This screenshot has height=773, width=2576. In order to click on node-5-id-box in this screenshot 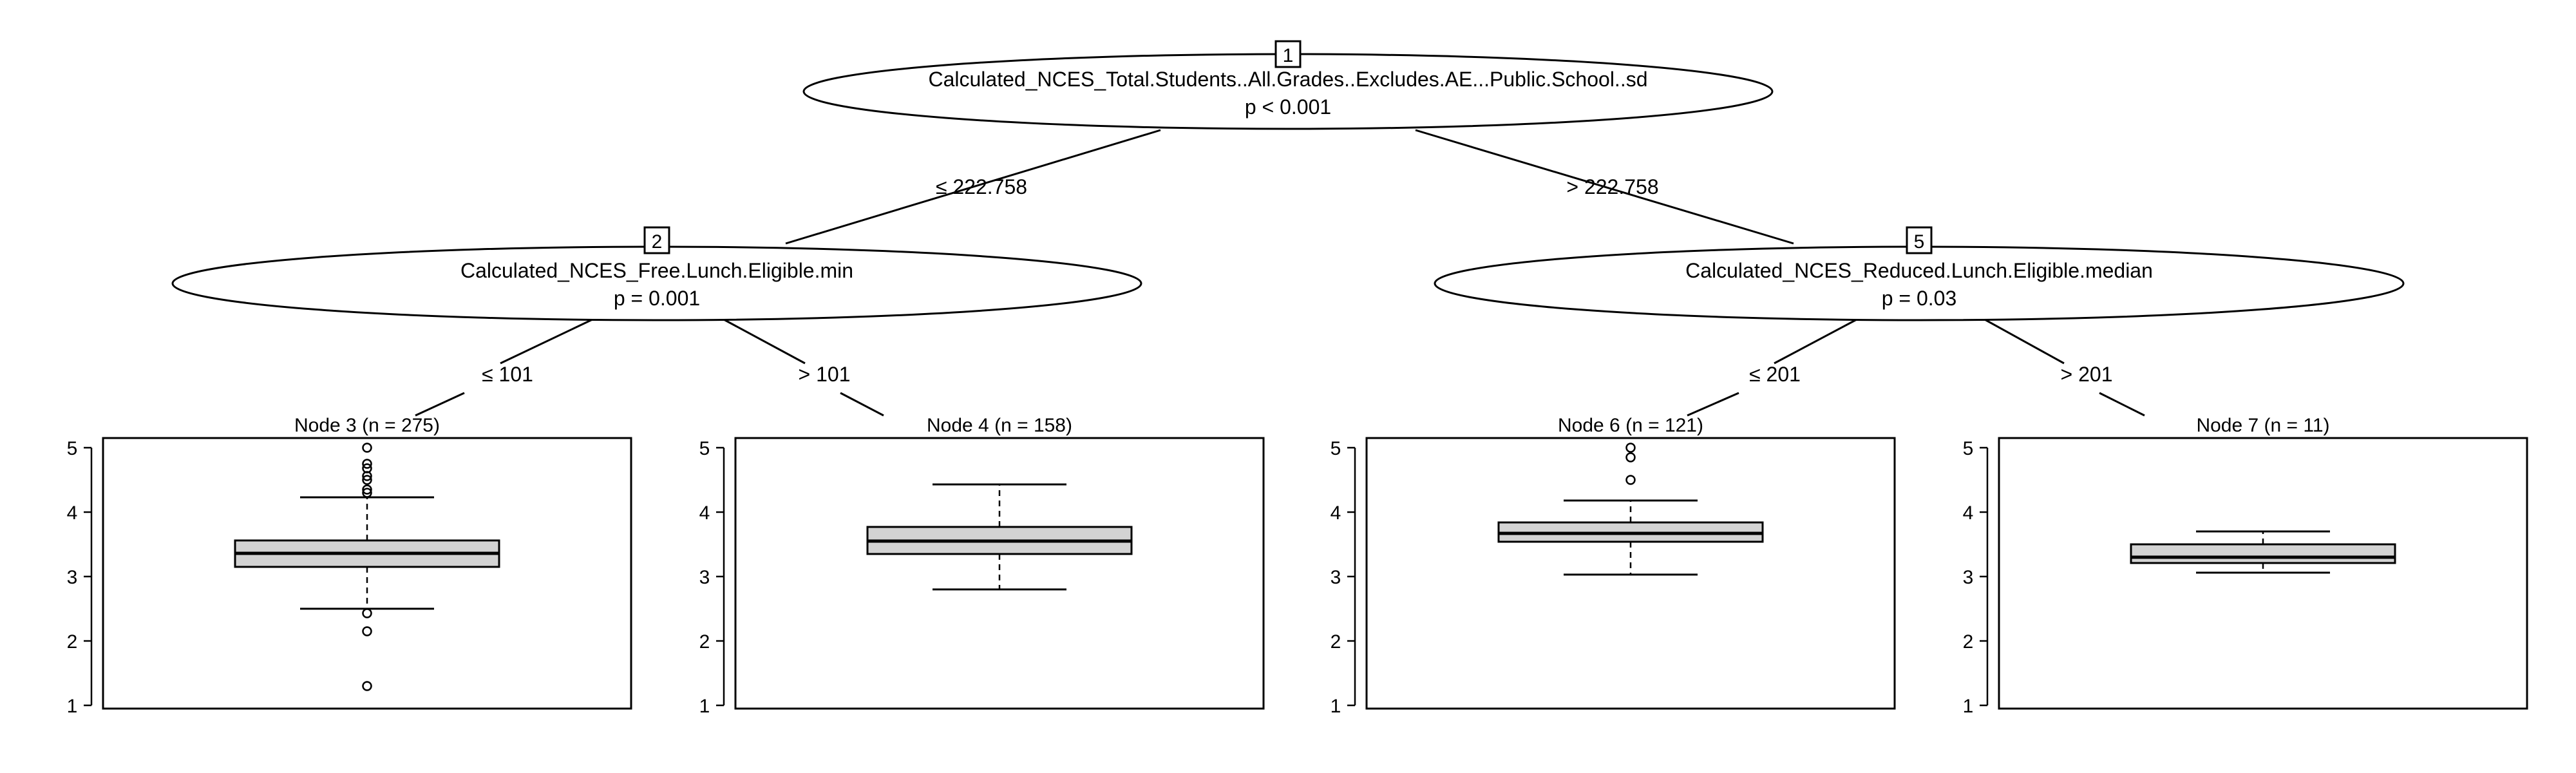, I will do `click(1919, 240)`.